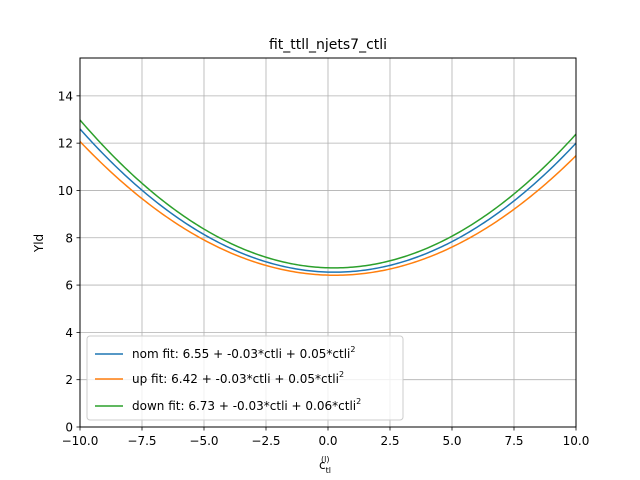 This screenshot has width=640, height=480. I want to click on y-tick-label: 10, so click(65, 191).